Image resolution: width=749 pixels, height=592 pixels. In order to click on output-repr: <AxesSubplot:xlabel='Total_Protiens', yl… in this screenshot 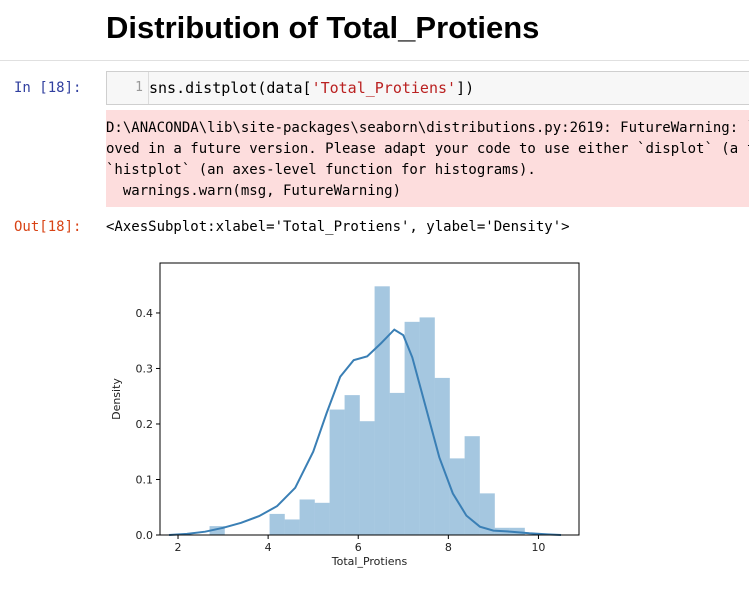, I will do `click(338, 227)`.